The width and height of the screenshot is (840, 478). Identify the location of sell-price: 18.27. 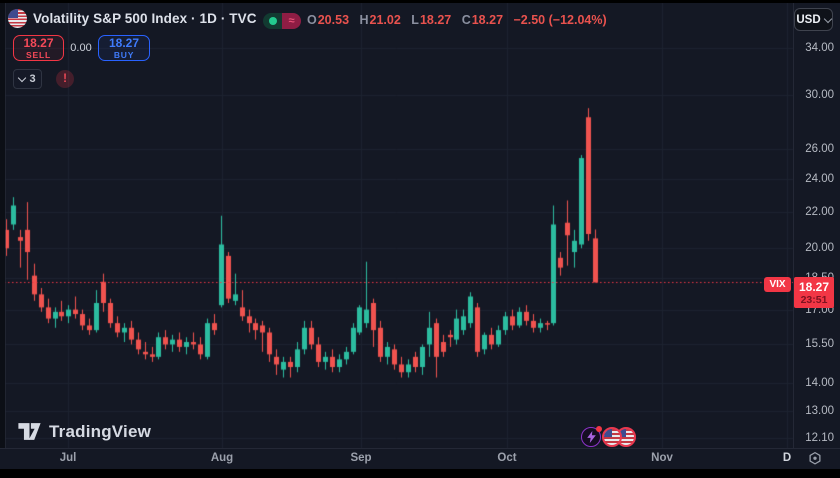
(38, 42).